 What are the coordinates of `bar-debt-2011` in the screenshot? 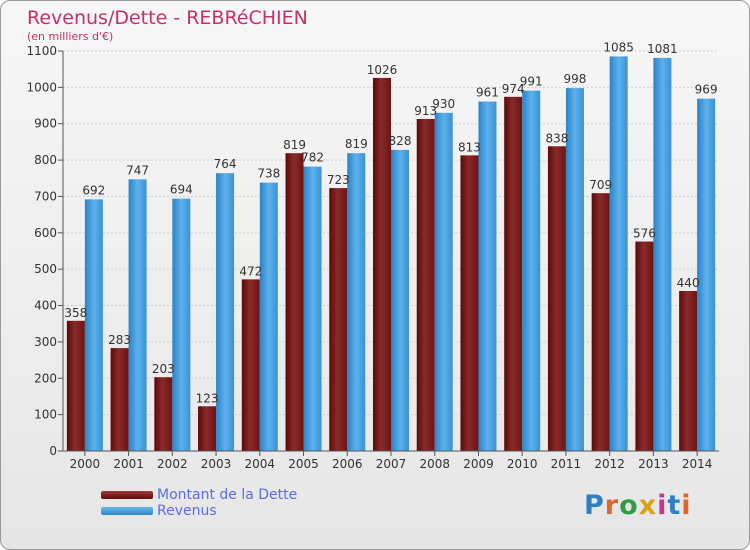 It's located at (556, 299).